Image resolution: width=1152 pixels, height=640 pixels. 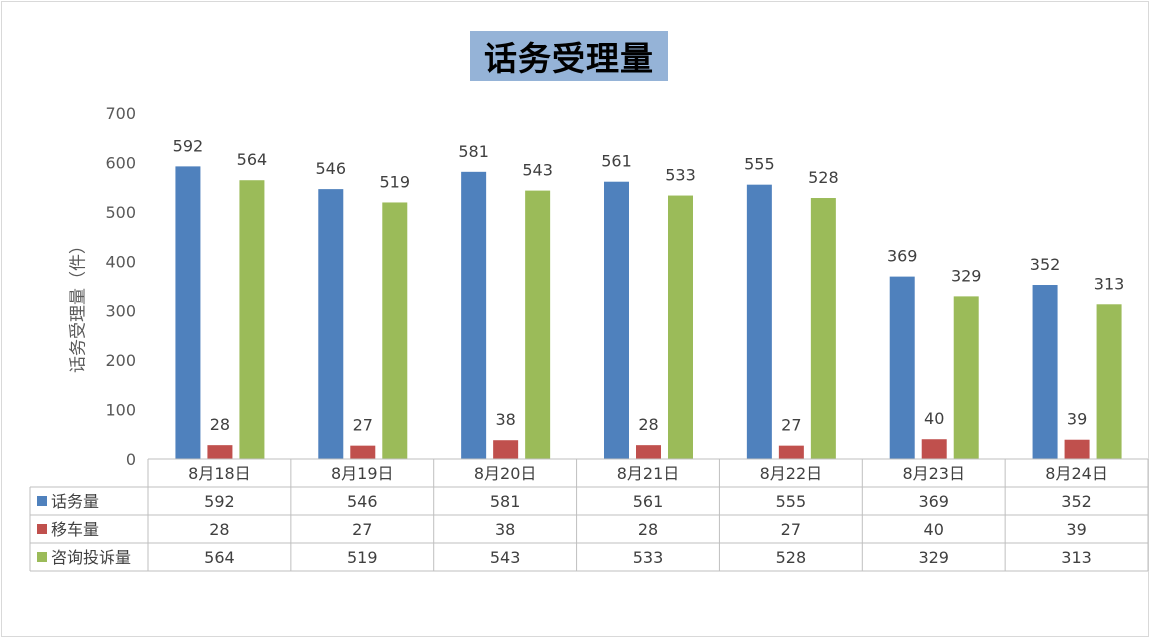 I want to click on bar-data-label: 38, so click(x=505, y=419).